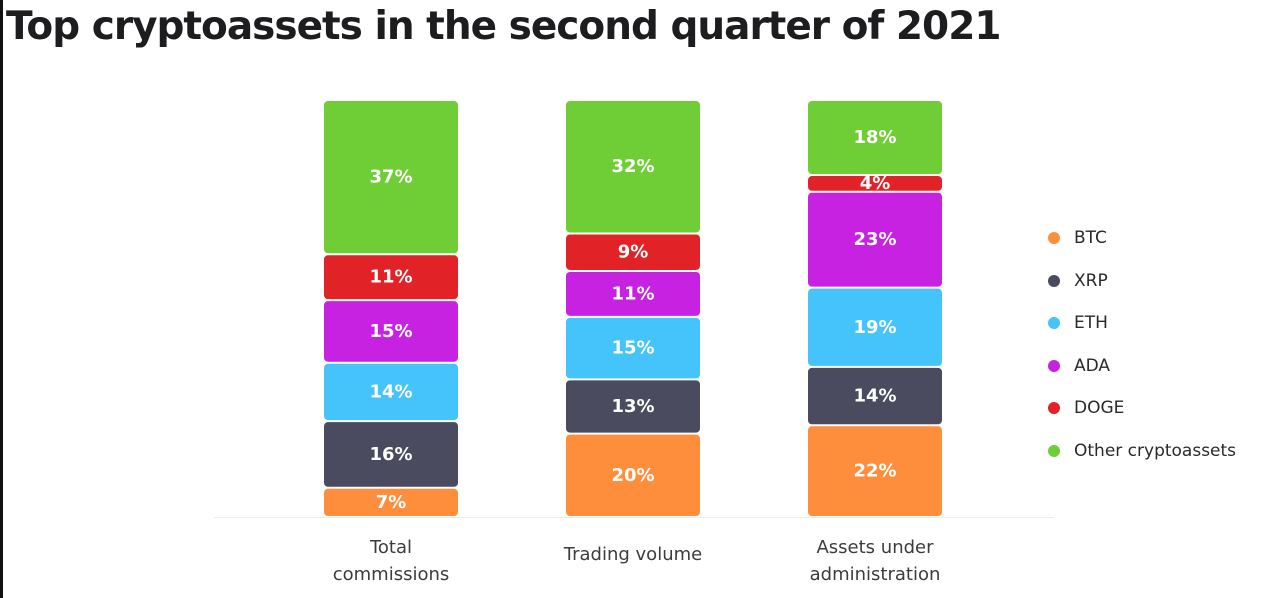 The width and height of the screenshot is (1280, 598). I want to click on legend-dot-xrp, so click(1054, 280).